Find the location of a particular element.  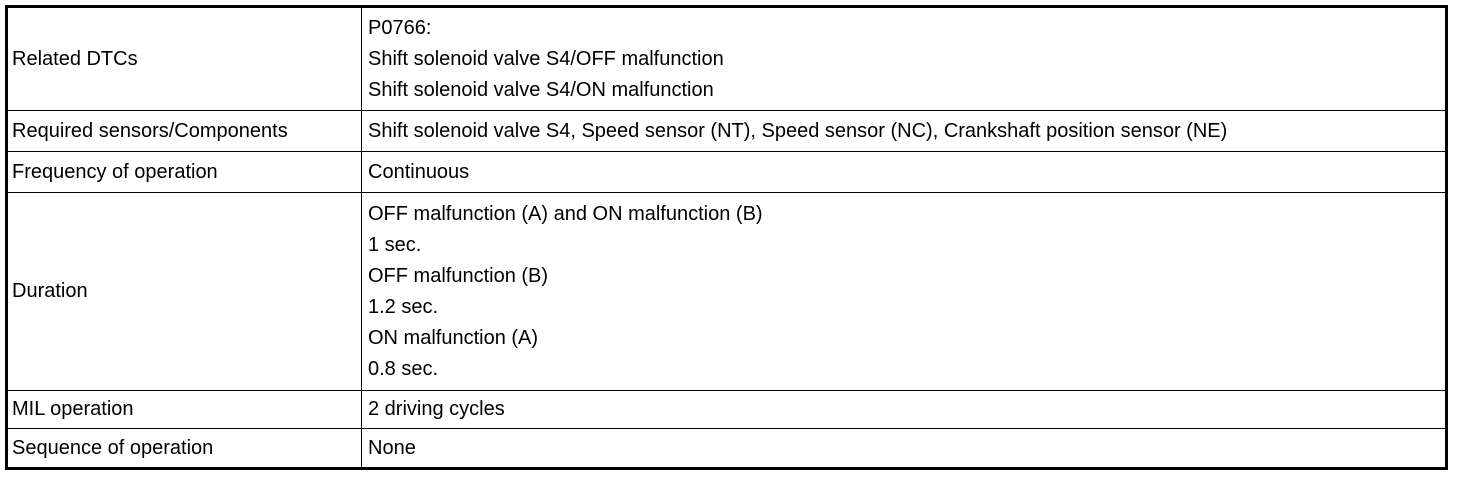

row-label: Required sensors/Components is located at coordinates (185, 131).